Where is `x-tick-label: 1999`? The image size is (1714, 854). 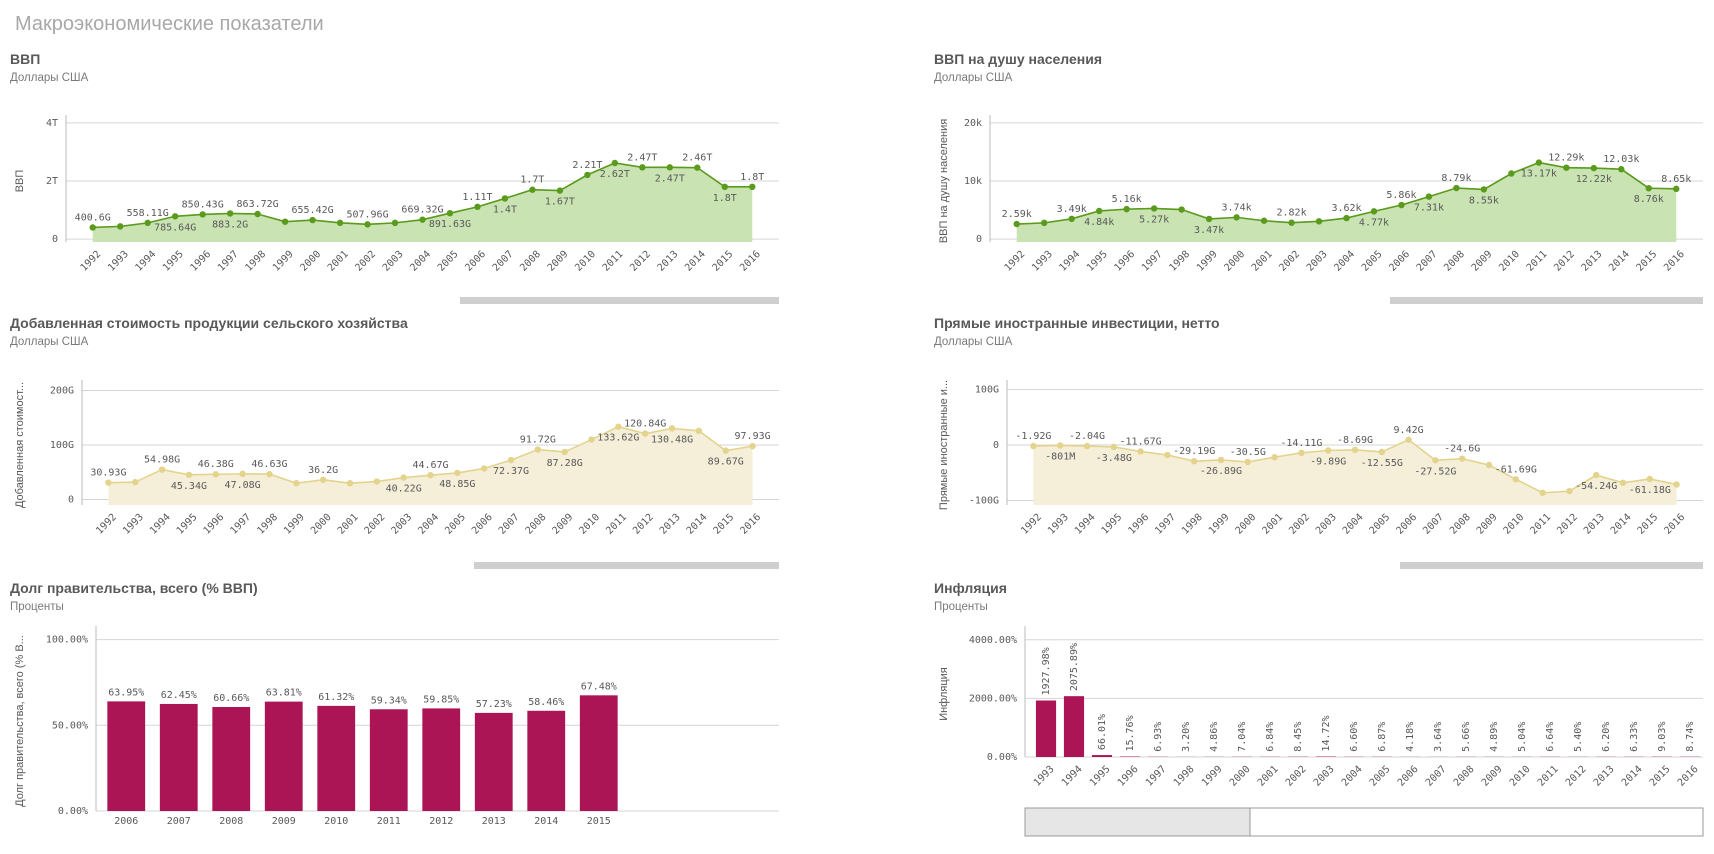
x-tick-label: 1999 is located at coordinates (1219, 524).